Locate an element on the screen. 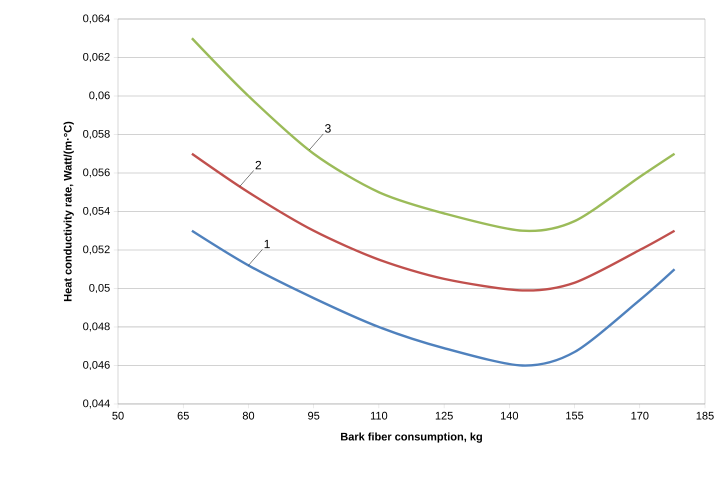 This screenshot has height=489, width=727. x-tick-label: 125 is located at coordinates (444, 416).